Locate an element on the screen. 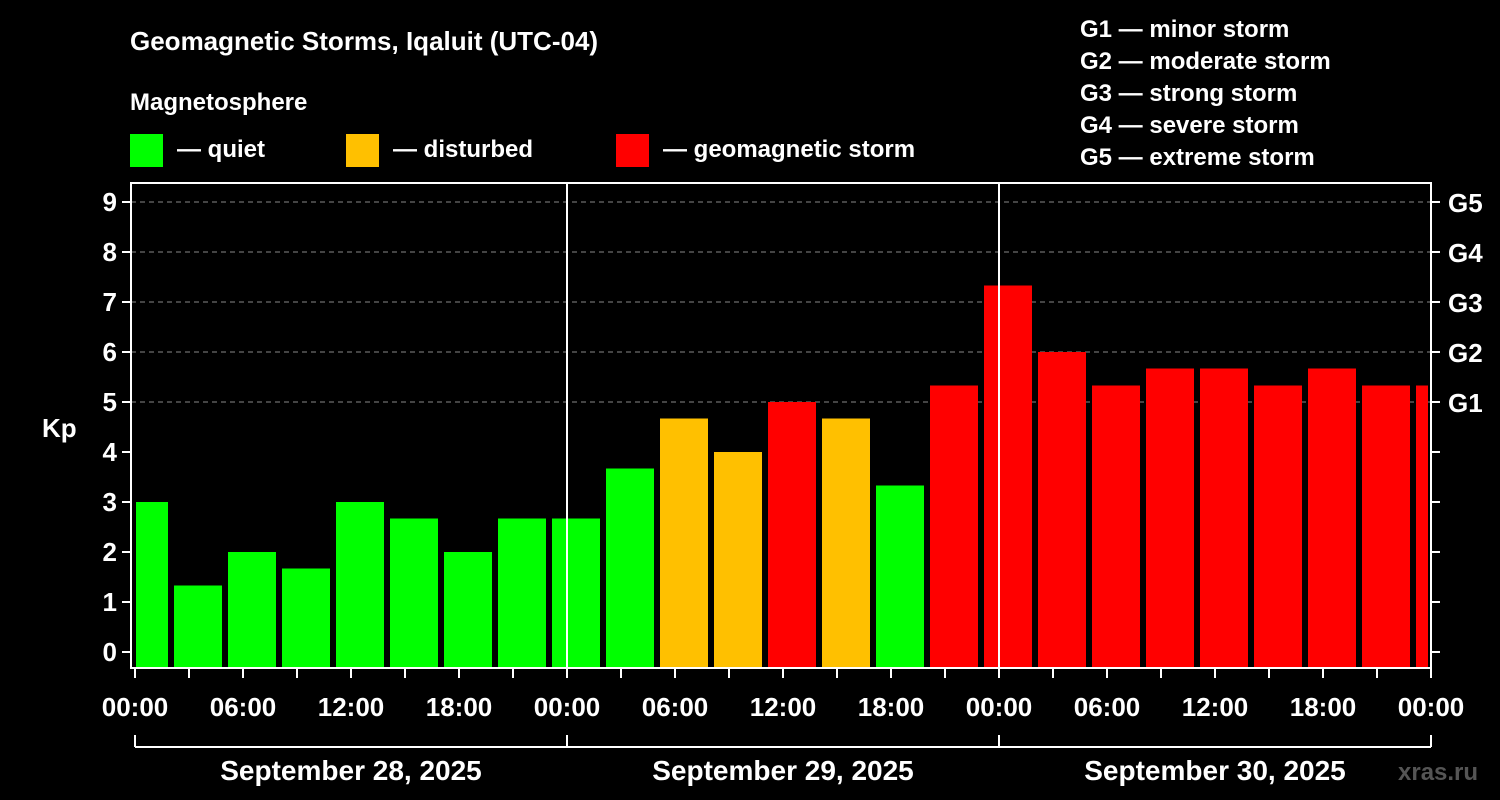  legend-title: Magnetosphere is located at coordinates (218, 102).